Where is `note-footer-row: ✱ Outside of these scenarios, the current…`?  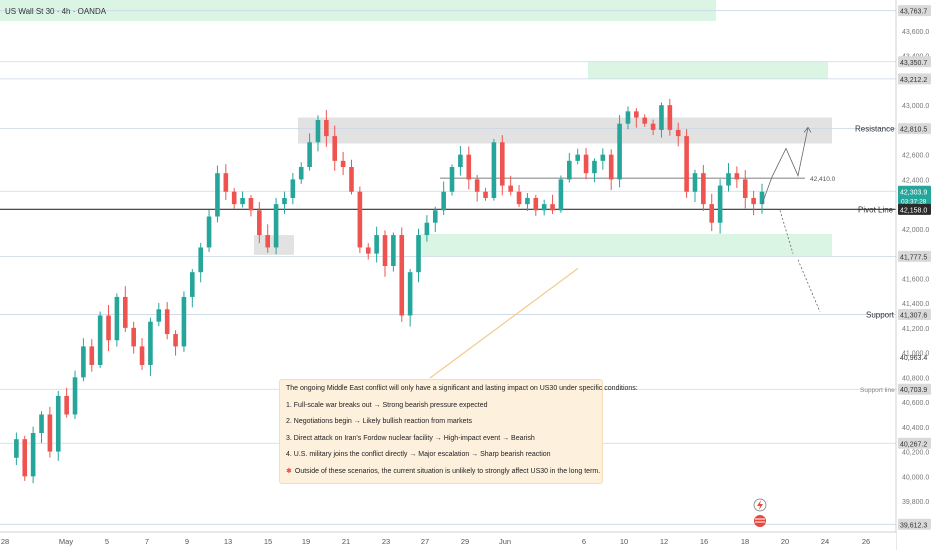
note-footer-row: ✱ Outside of these scenarios, the current… is located at coordinates (443, 472).